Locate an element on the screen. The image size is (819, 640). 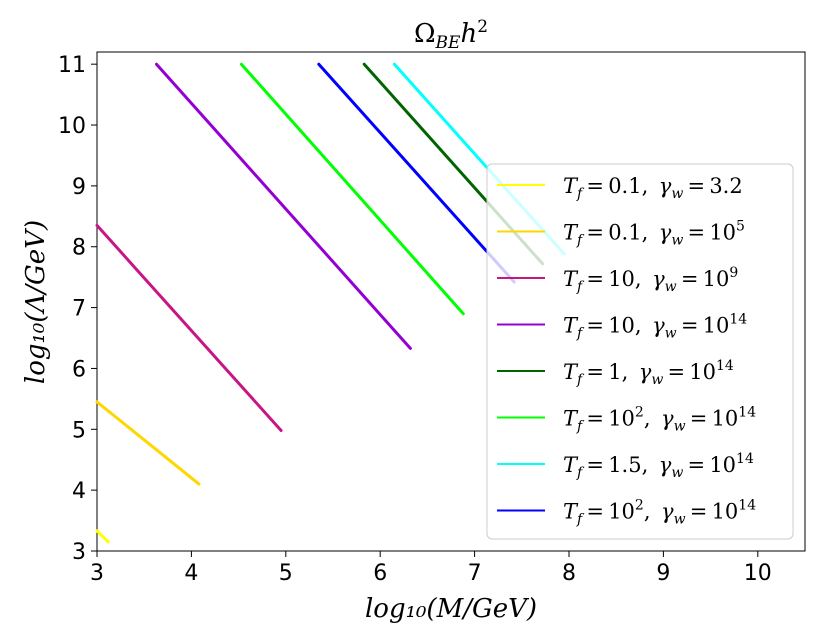
x-tick-label: 9 is located at coordinates (663, 573).